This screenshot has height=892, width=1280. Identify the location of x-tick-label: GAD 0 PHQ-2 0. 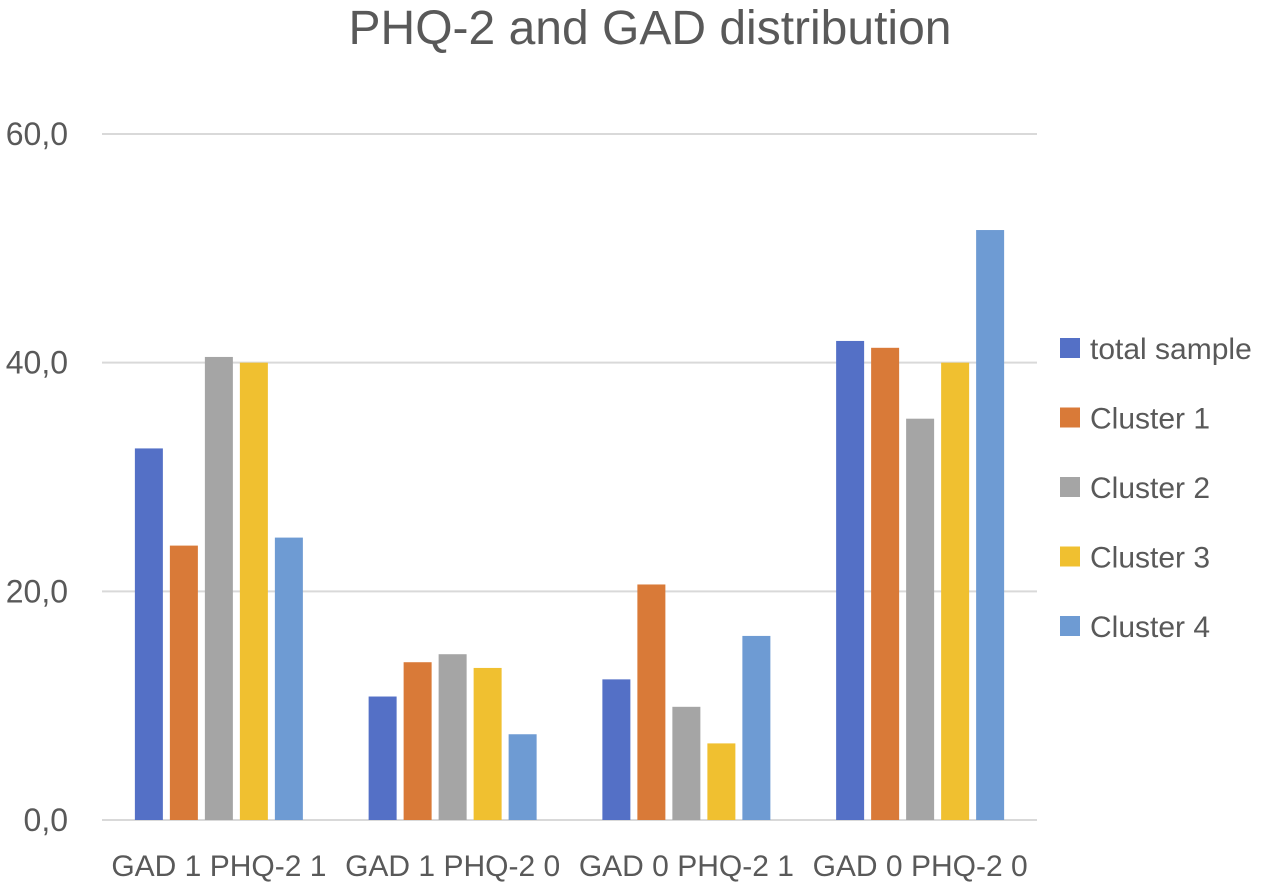
(920, 866).